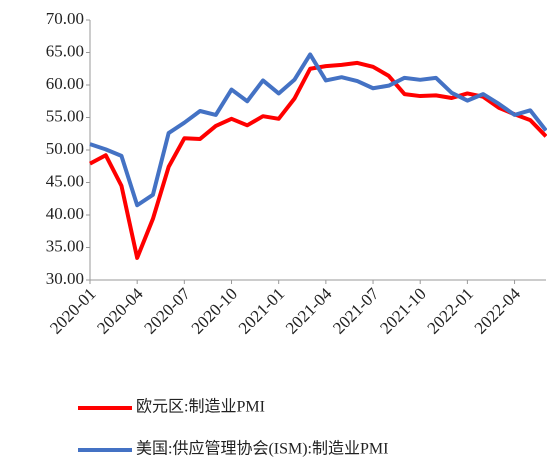  What do you see at coordinates (65, 50) in the screenshot?
I see `y-tick-label: 65.00` at bounding box center [65, 50].